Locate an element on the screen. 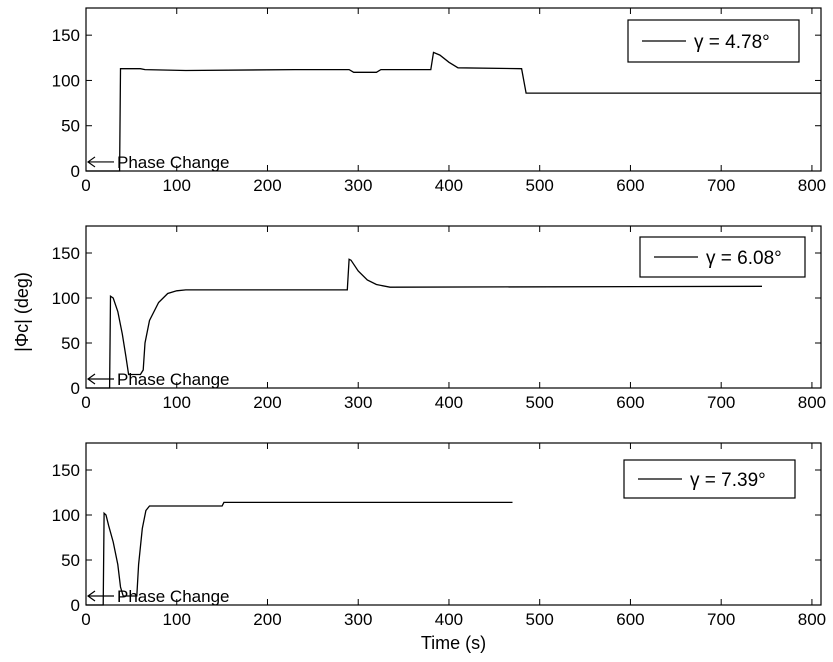  y-axis-label: |Φc| (deg) is located at coordinates (22, 312).